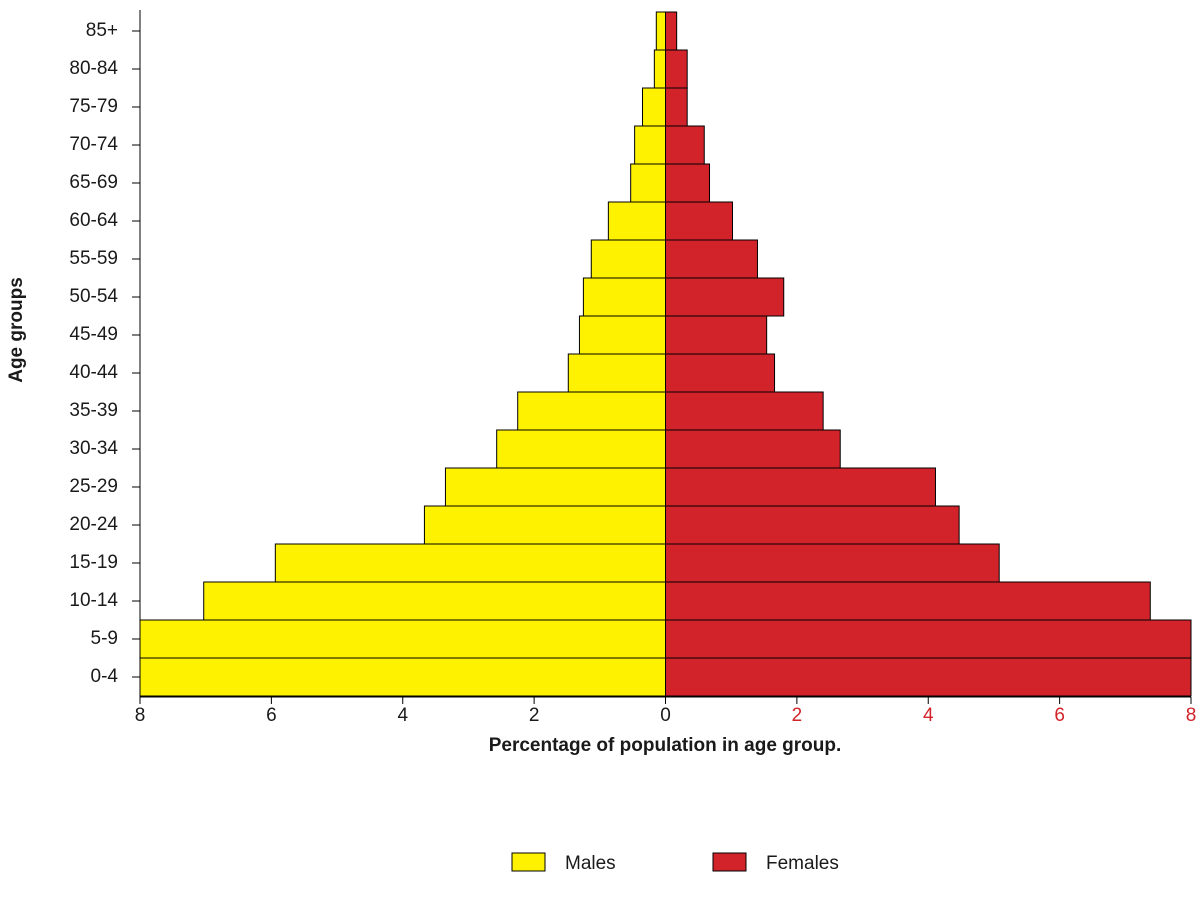 The height and width of the screenshot is (905, 1201). I want to click on y-tick-label: 80-84, so click(93, 68).